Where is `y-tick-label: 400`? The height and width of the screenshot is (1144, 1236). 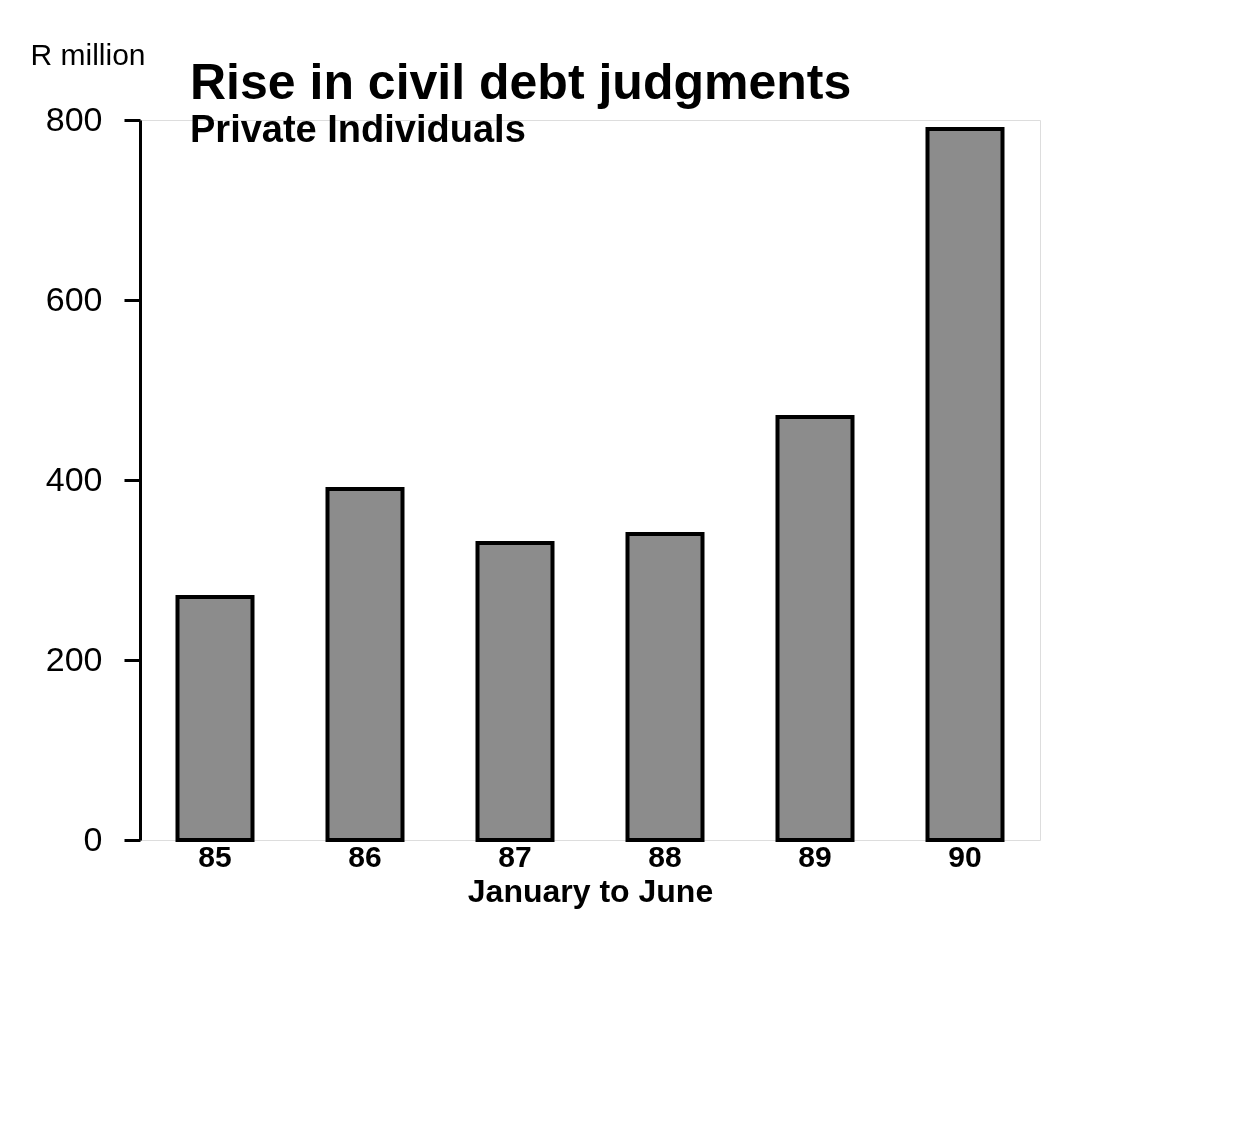 y-tick-label: 400 is located at coordinates (74, 478).